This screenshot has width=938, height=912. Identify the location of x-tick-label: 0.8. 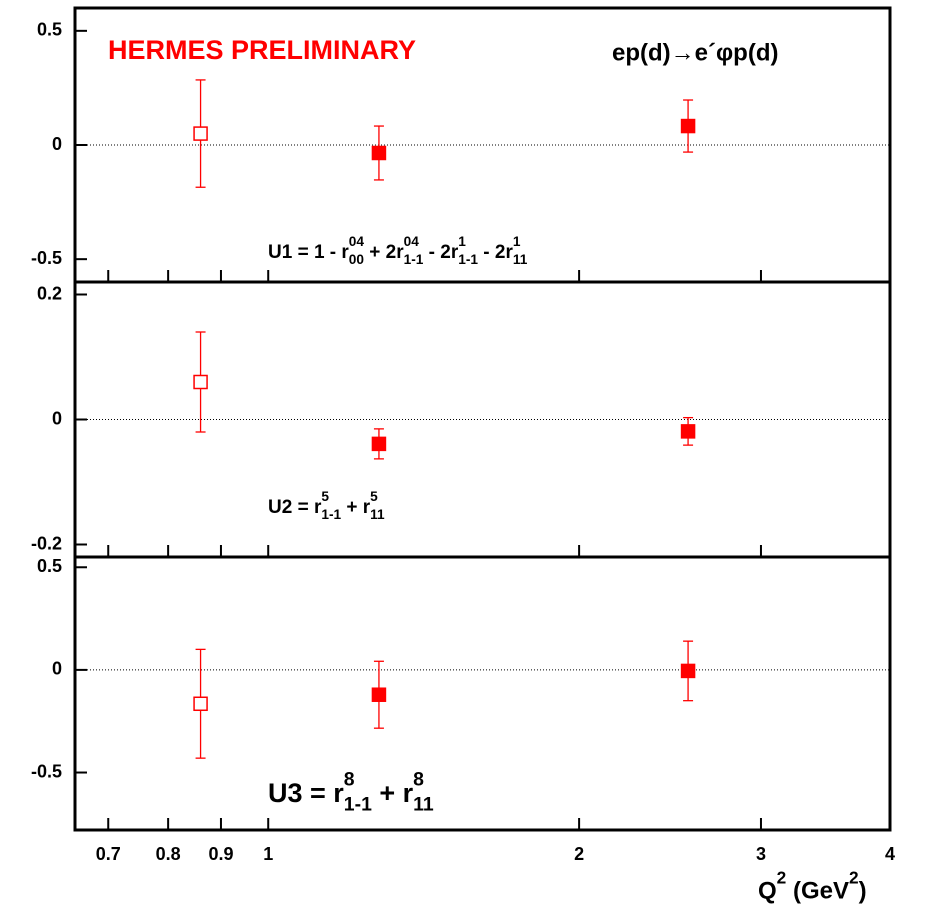
(168, 854).